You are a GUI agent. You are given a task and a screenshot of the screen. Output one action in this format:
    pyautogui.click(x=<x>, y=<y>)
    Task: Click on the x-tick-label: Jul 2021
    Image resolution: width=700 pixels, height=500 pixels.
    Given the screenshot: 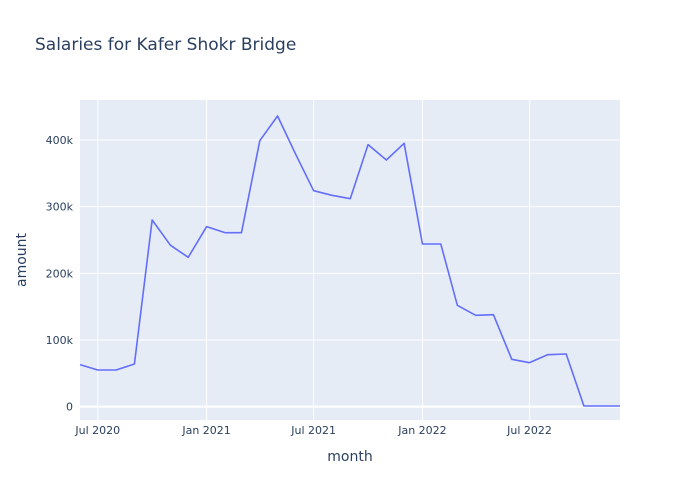 What is the action you would take?
    pyautogui.click(x=313, y=430)
    